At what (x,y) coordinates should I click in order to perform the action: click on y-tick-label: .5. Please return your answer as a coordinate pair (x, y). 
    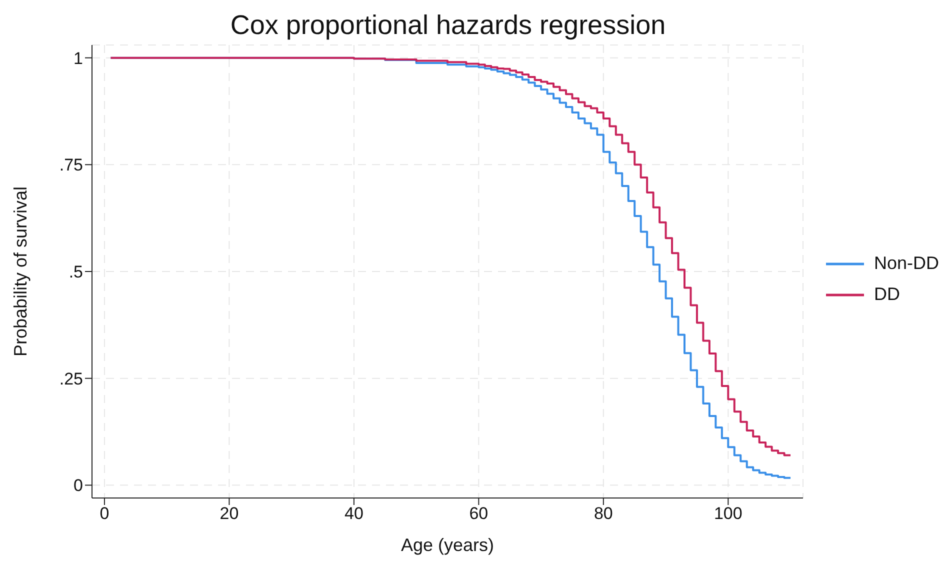
    Looking at the image, I should click on (75, 272).